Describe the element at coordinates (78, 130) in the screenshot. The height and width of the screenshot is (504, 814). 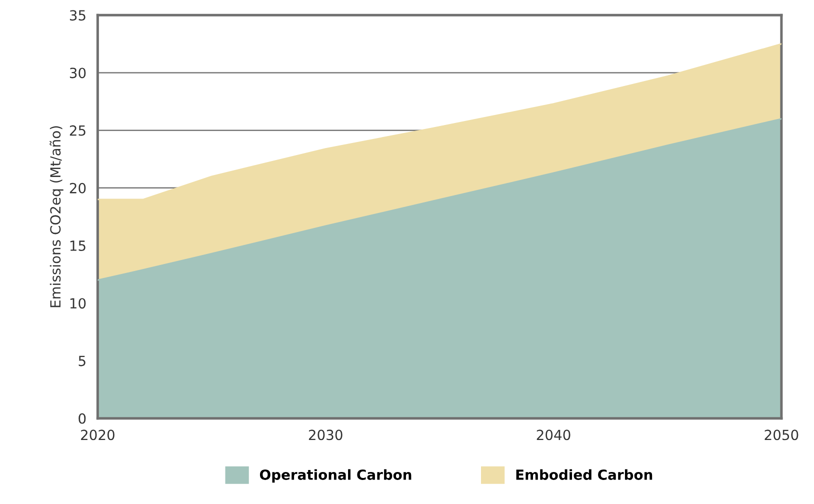
I see `y-tick-label: 25` at that location.